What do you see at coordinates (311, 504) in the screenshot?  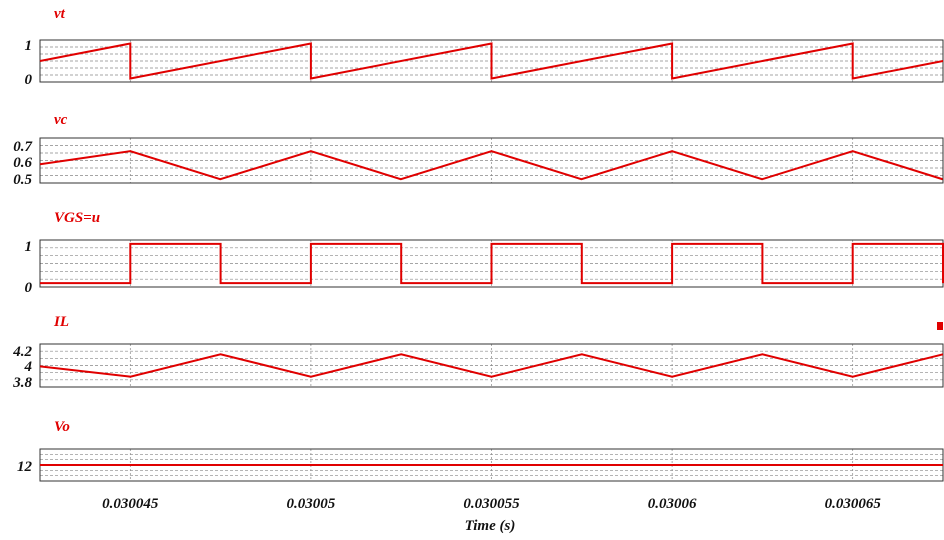 I see `x-tick-label: 0.03005` at bounding box center [311, 504].